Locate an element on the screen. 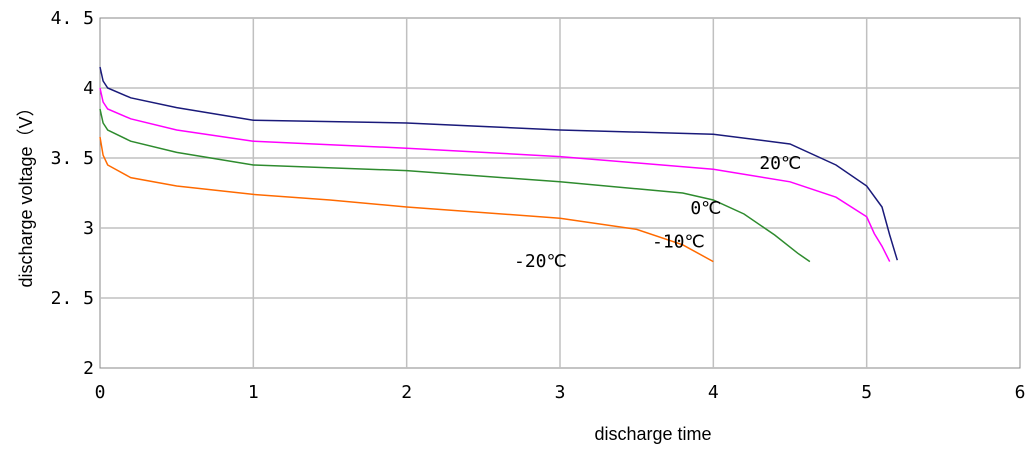 This screenshot has height=449, width=1029. x-tick-label: 6 is located at coordinates (1020, 392).